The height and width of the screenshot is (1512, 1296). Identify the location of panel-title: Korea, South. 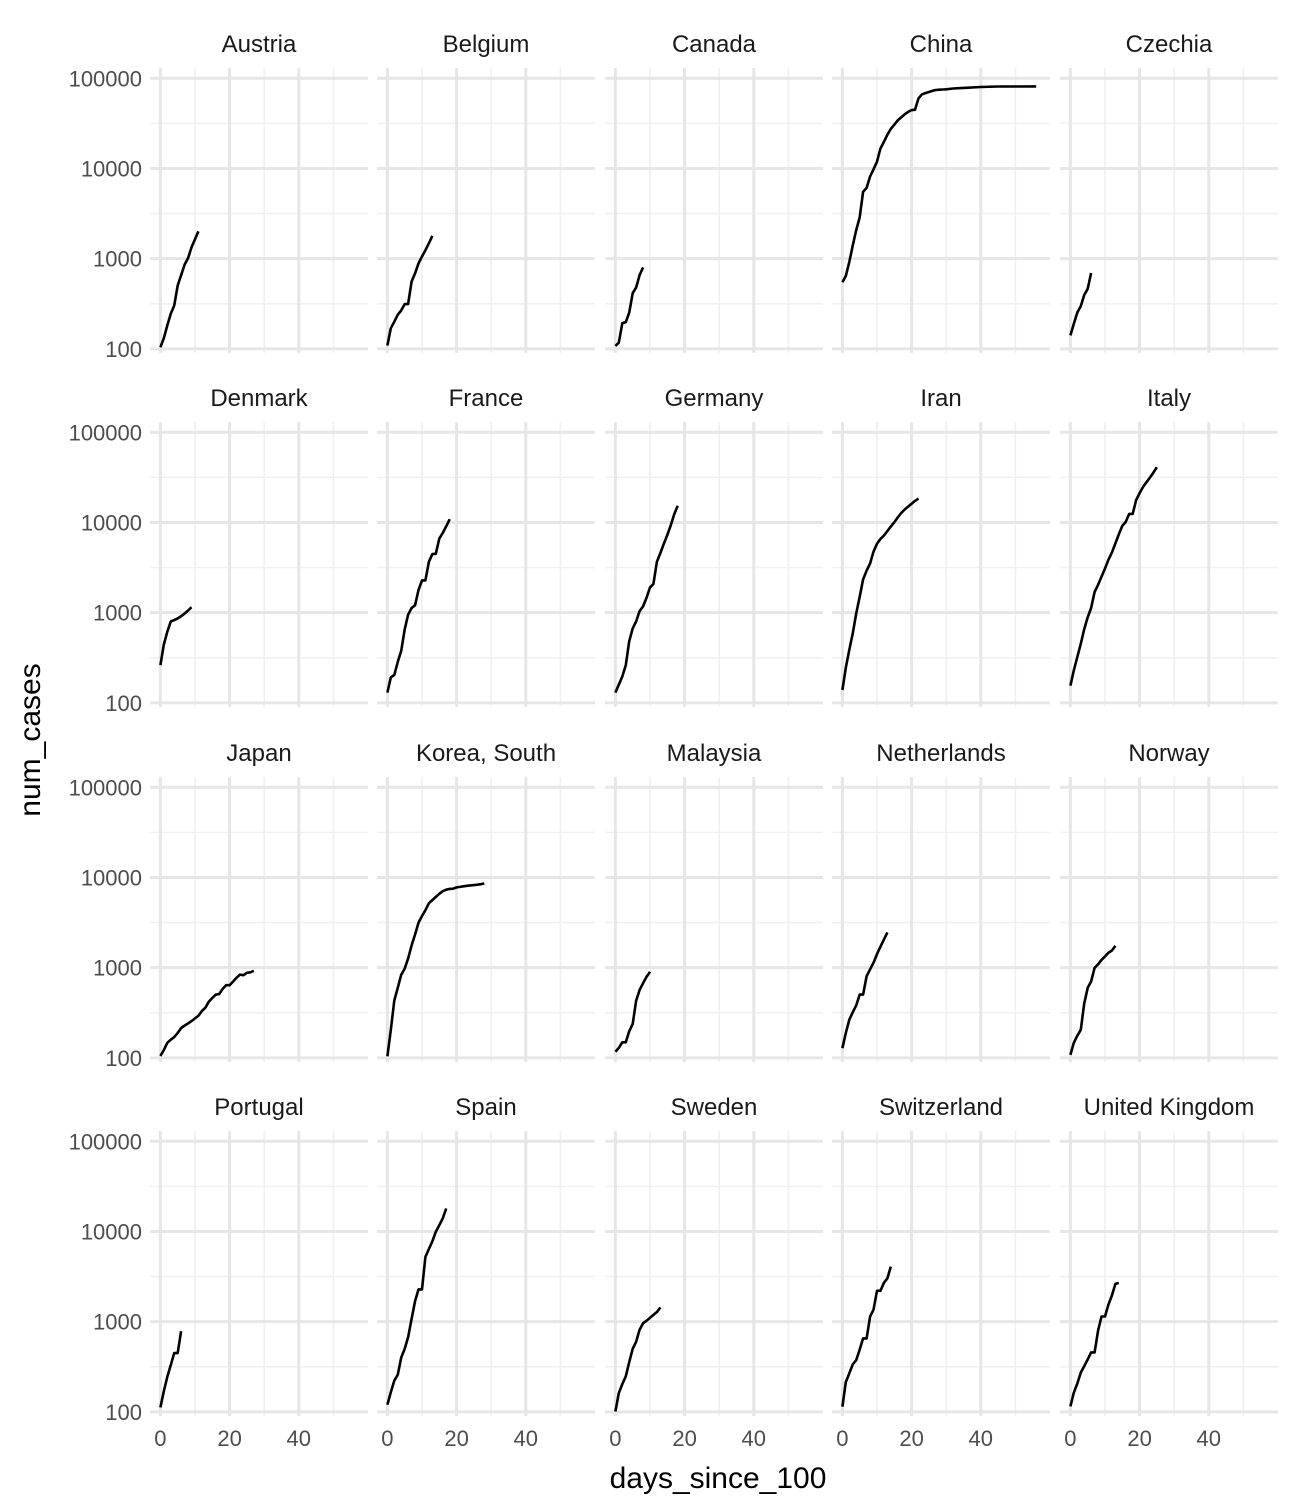
(486, 753).